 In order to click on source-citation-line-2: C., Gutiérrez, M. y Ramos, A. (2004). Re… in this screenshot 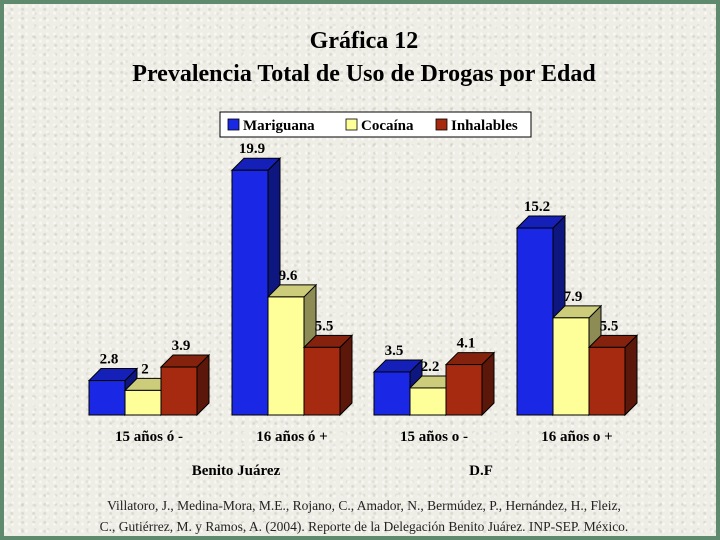, I will do `click(364, 526)`.